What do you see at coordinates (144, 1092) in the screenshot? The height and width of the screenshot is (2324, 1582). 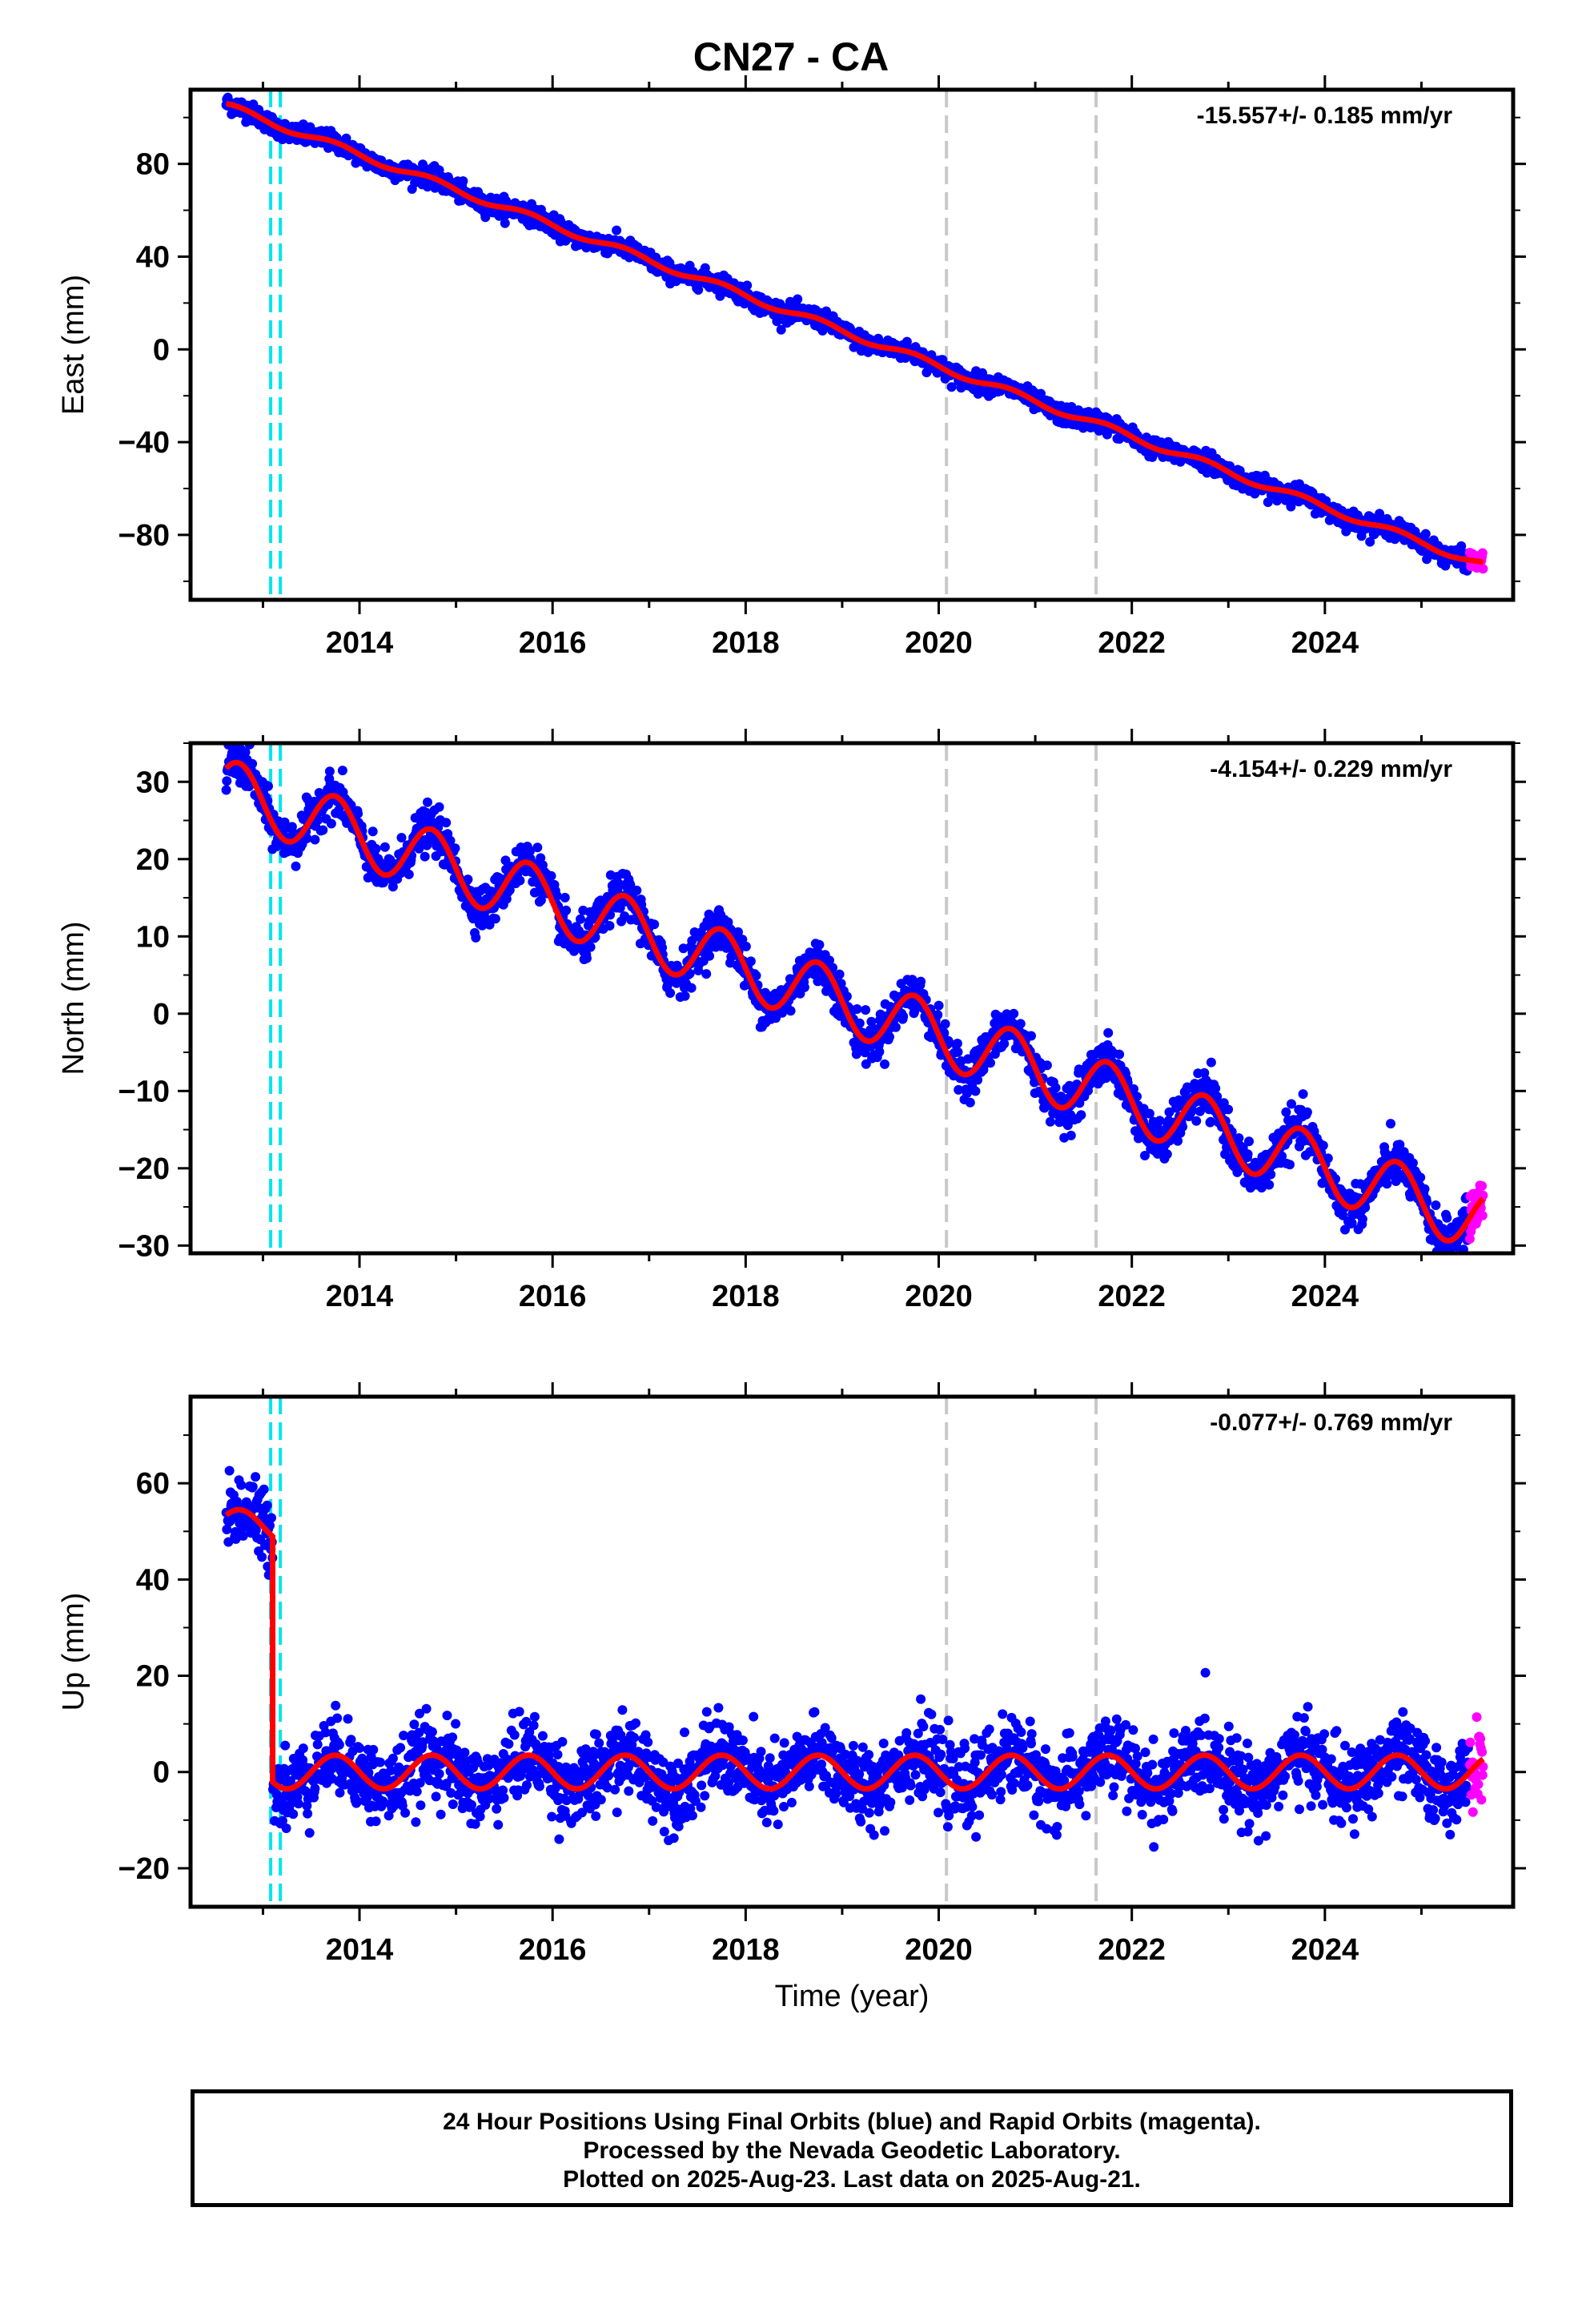 I see `y-tick-label: −10` at bounding box center [144, 1092].